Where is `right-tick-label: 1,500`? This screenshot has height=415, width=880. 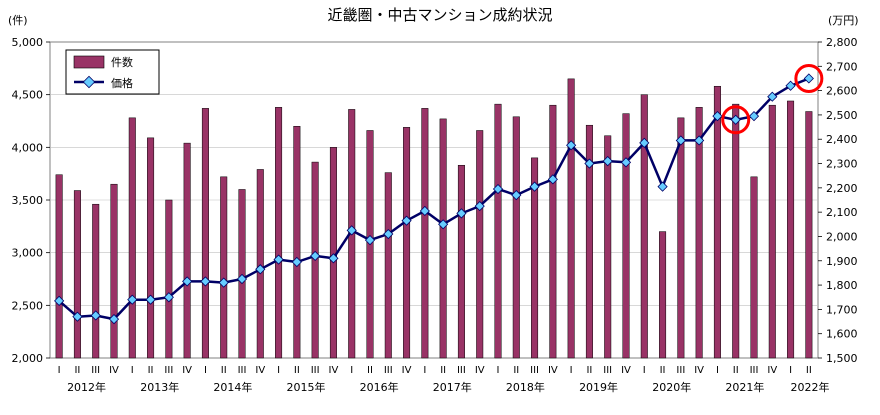 right-tick-label: 1,500 is located at coordinates (842, 358).